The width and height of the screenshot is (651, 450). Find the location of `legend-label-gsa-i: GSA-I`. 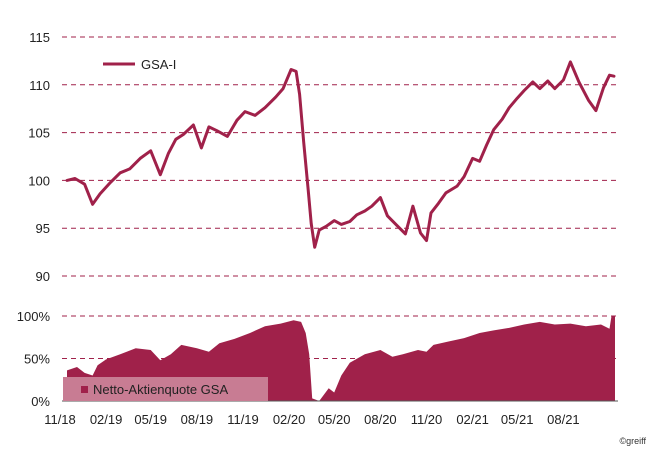

legend-label-gsa-i: GSA-I is located at coordinates (158, 64).